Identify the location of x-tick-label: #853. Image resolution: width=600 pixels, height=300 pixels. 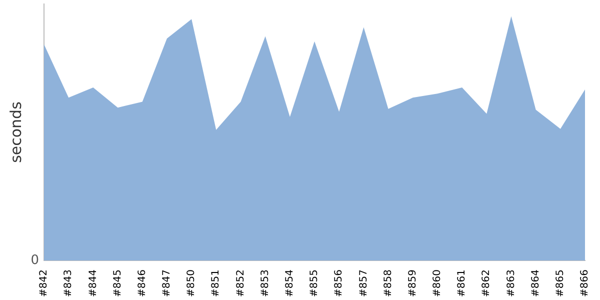
(265, 284).